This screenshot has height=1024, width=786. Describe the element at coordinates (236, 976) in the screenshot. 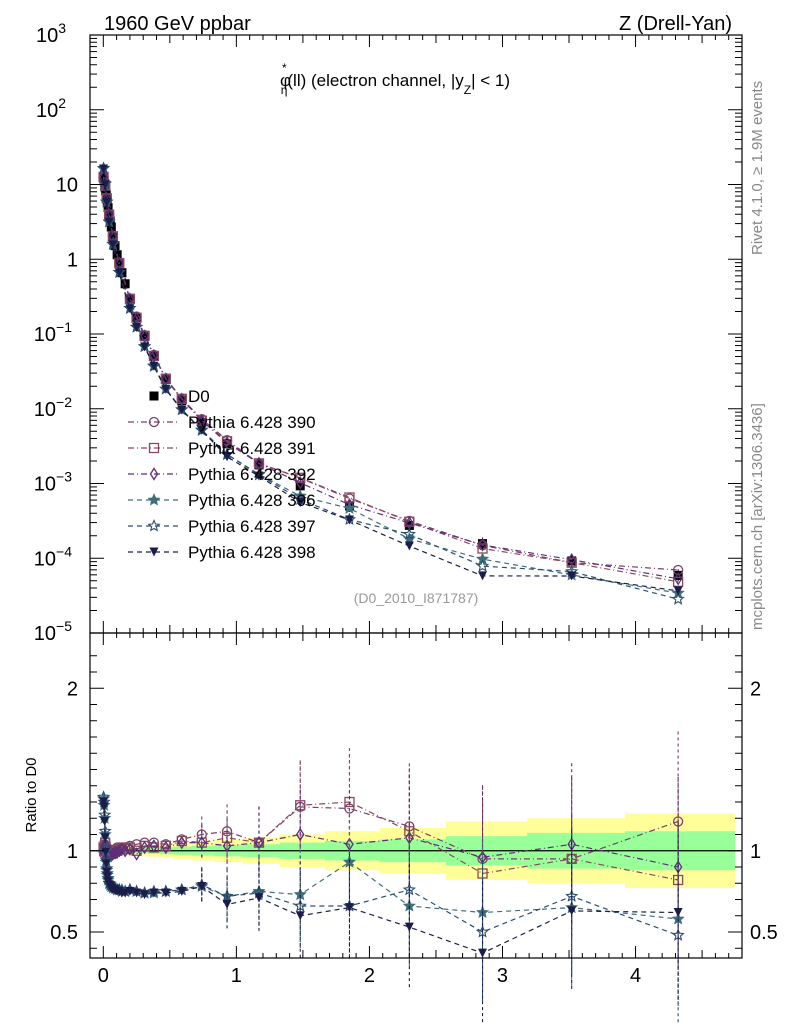

I see `x-tick-label: 1` at that location.